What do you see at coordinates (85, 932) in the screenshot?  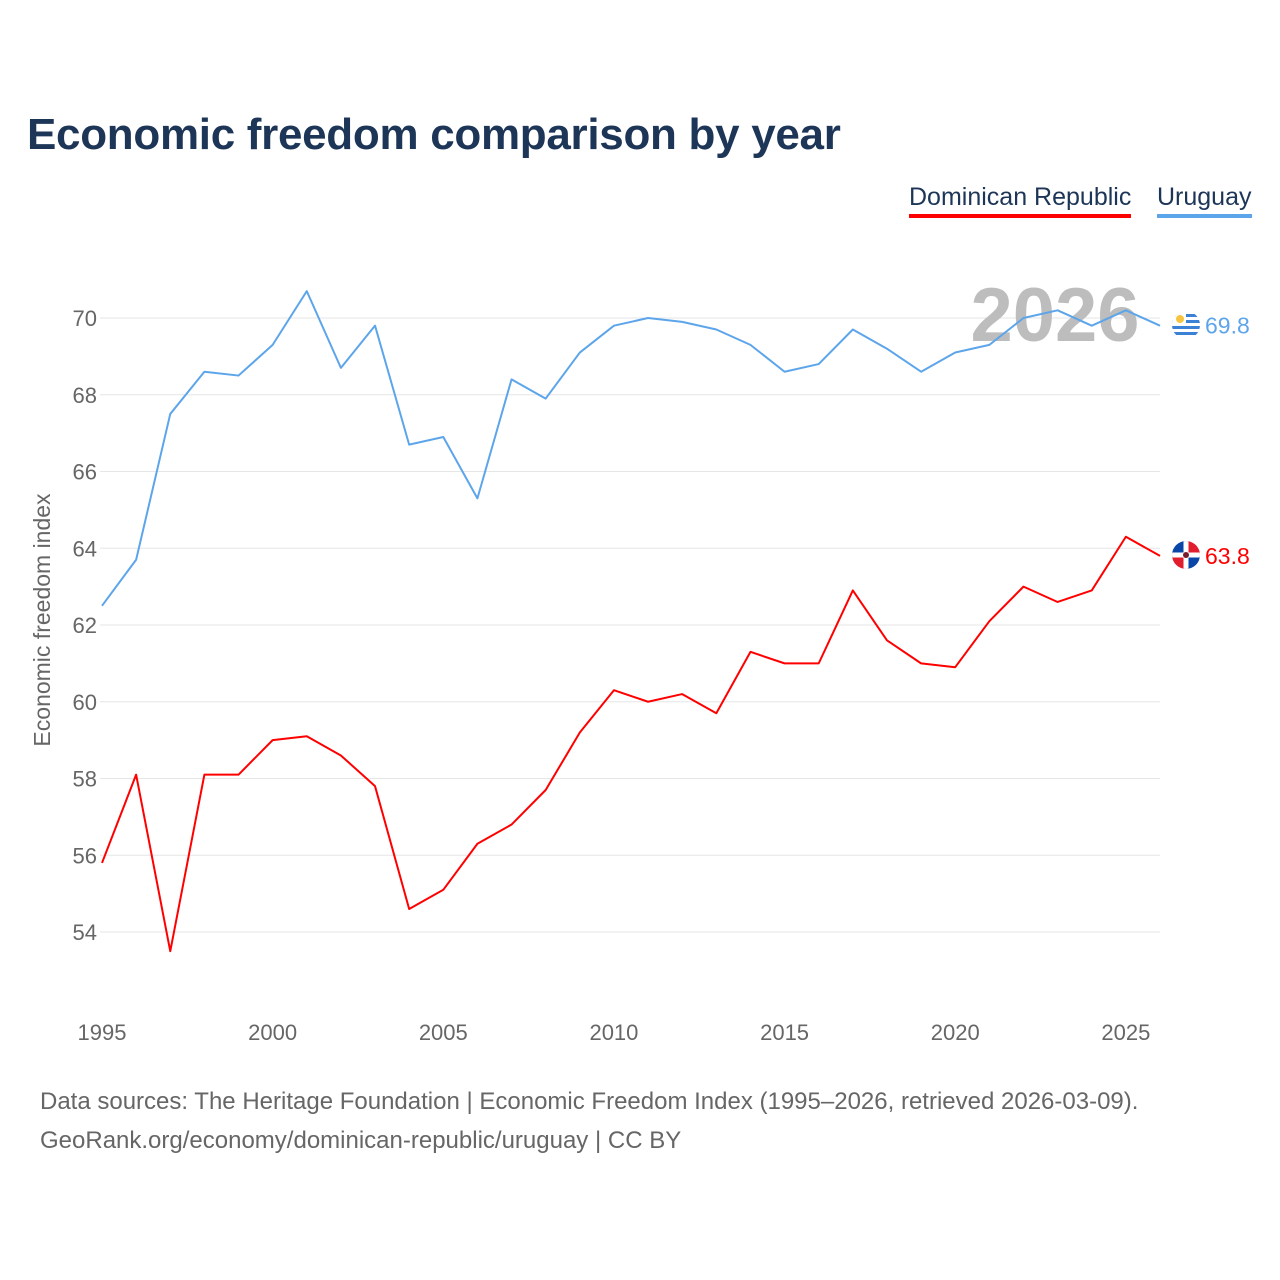 I see `y-tick-label: 54` at bounding box center [85, 932].